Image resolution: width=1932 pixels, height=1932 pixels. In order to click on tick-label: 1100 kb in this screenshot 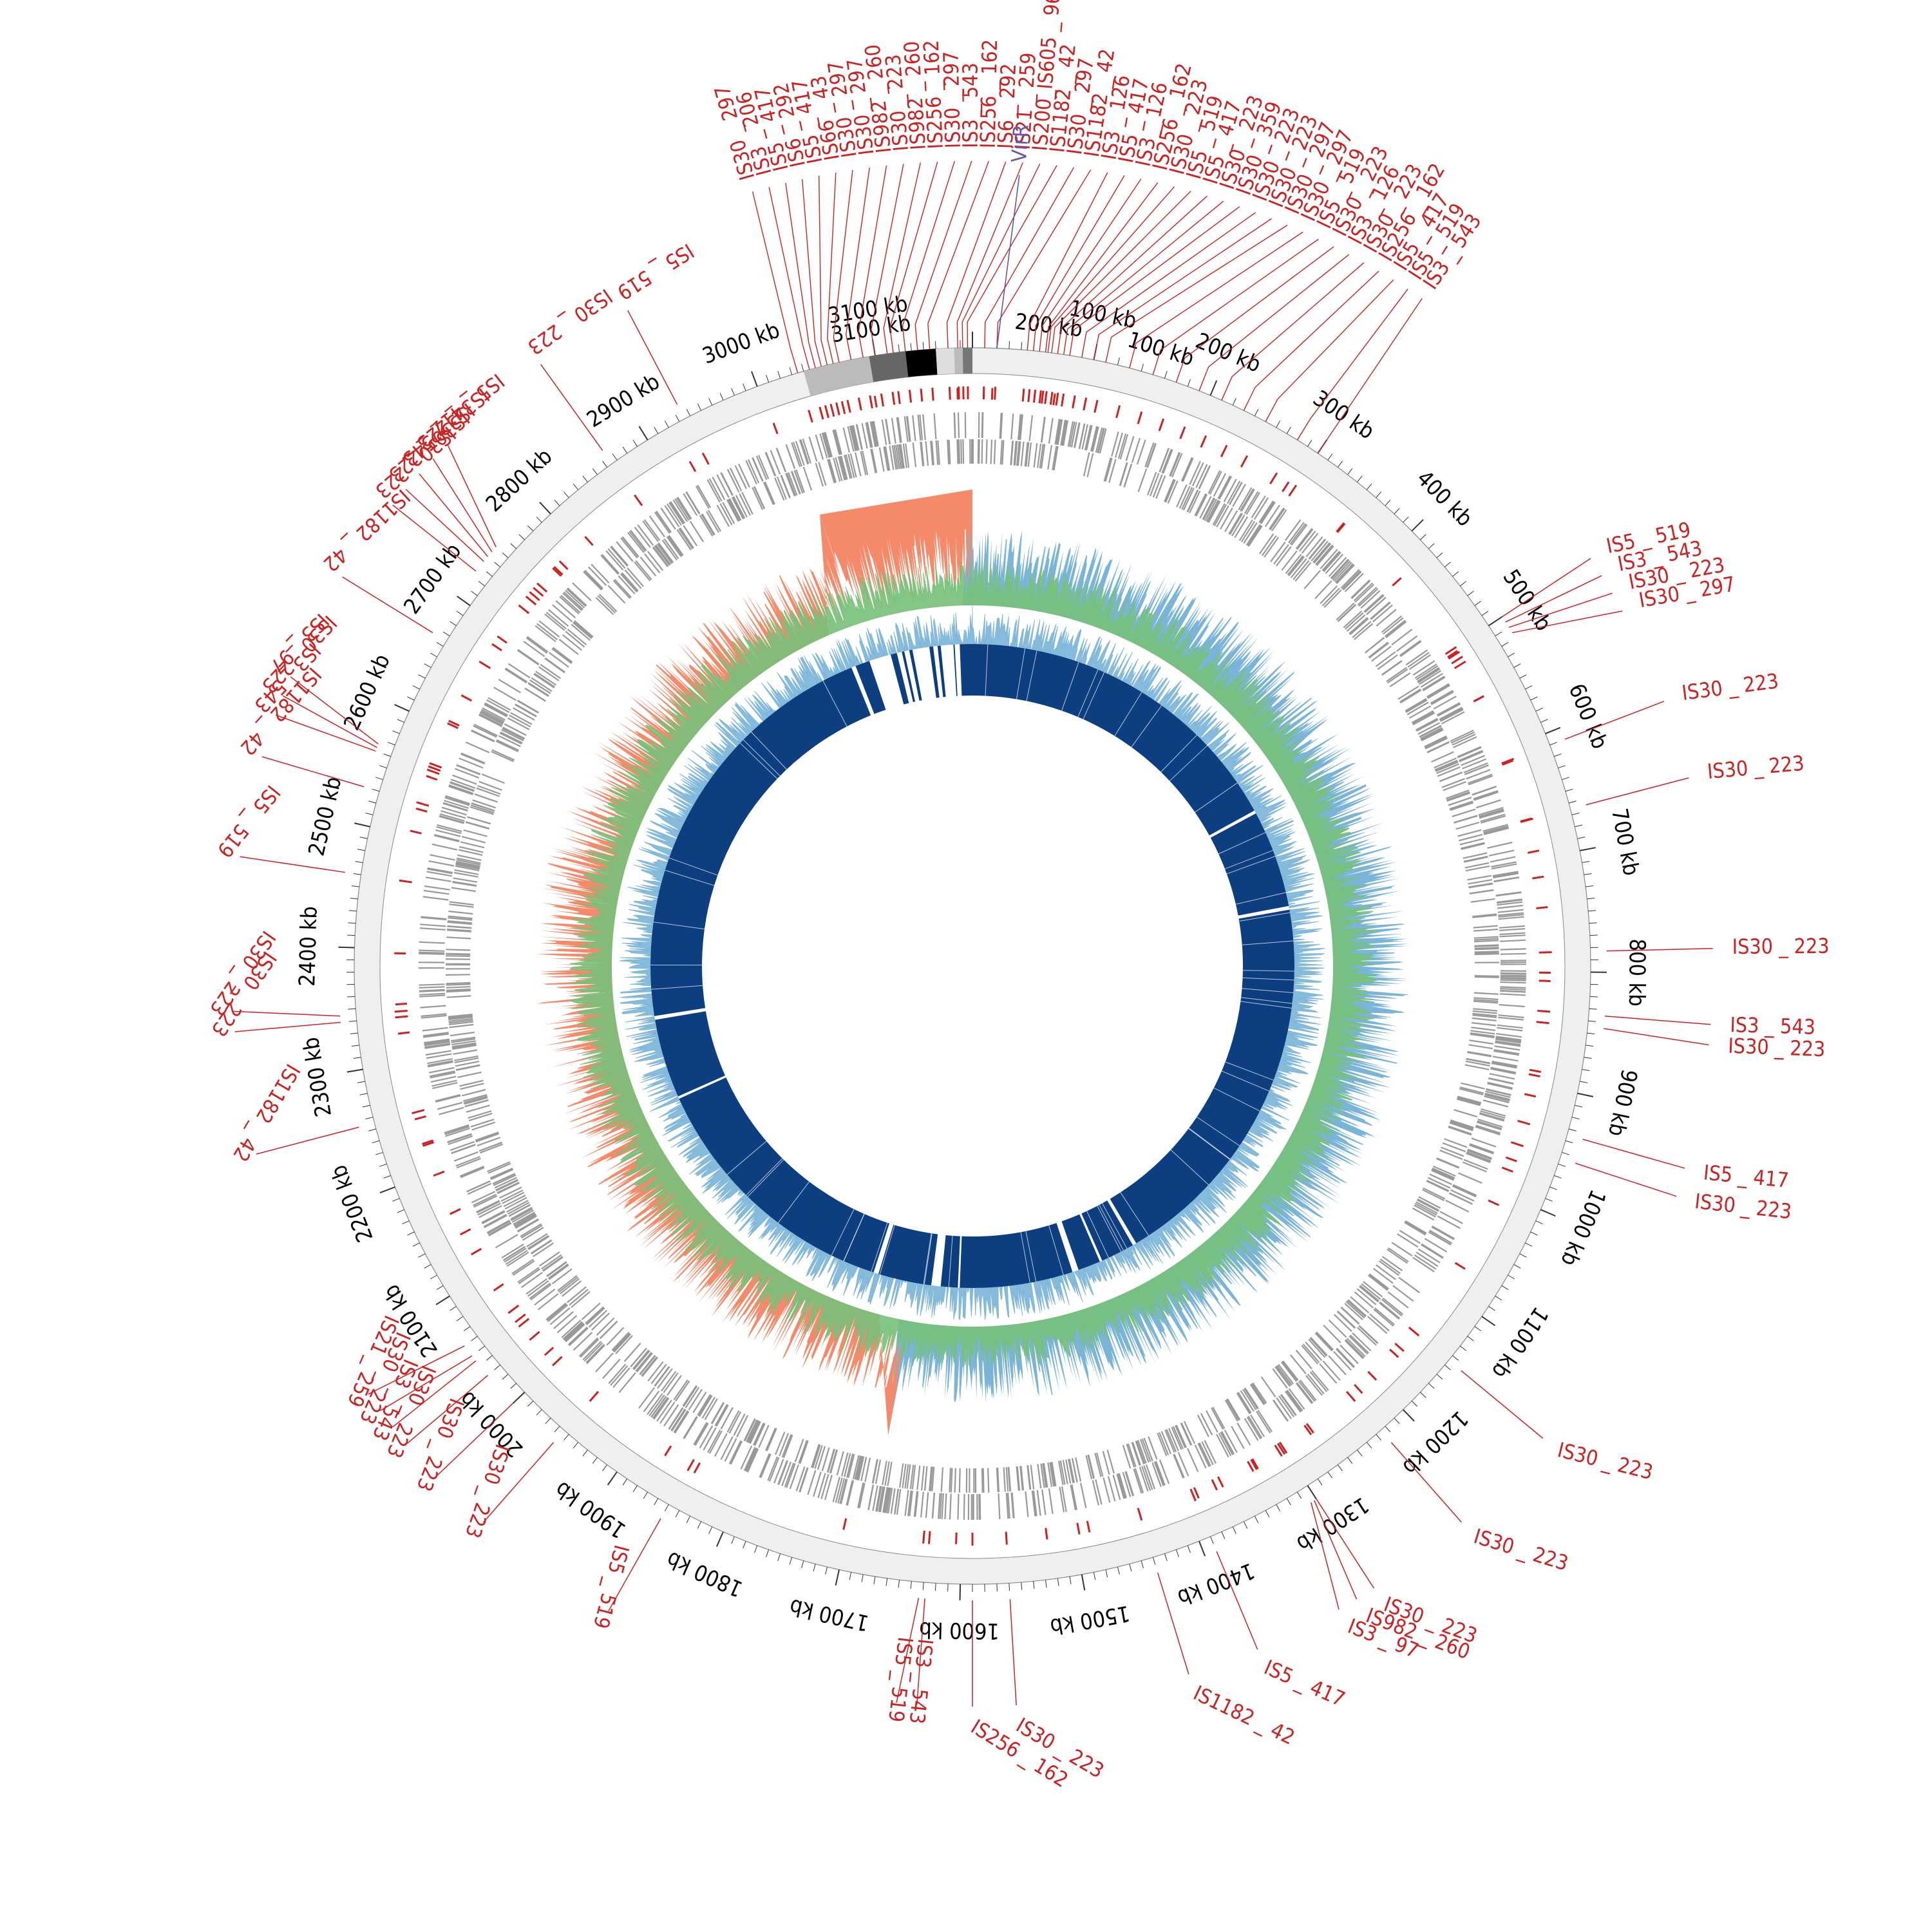, I will do `click(1519, 1343)`.